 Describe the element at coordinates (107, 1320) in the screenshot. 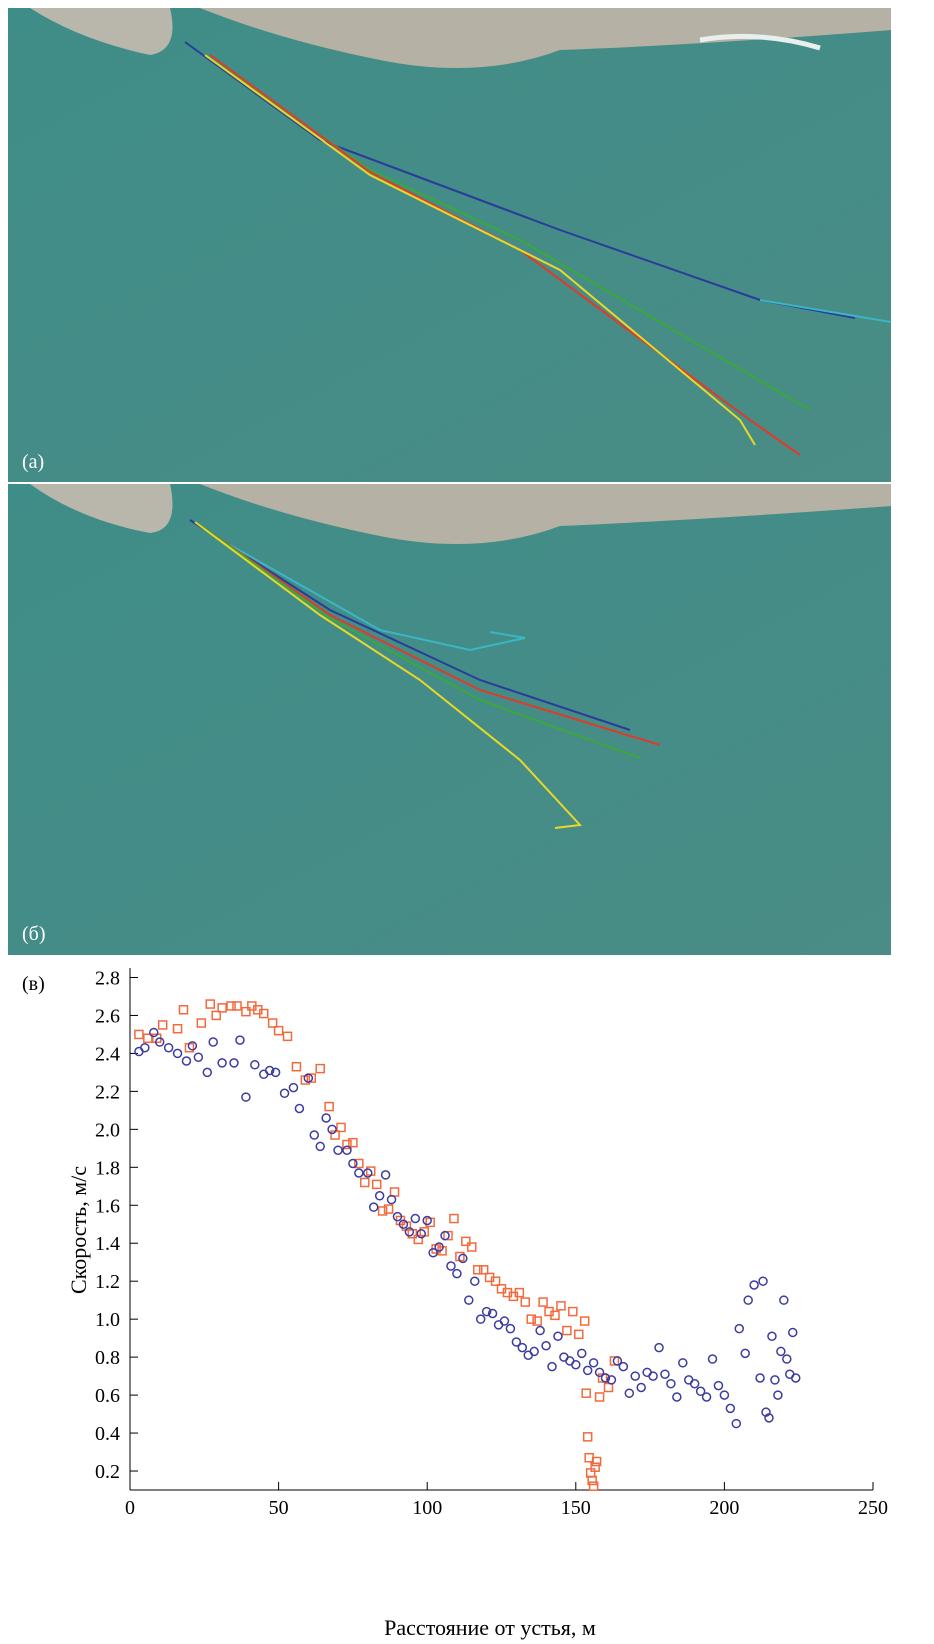

I see `y-tick-label: 1.0` at that location.